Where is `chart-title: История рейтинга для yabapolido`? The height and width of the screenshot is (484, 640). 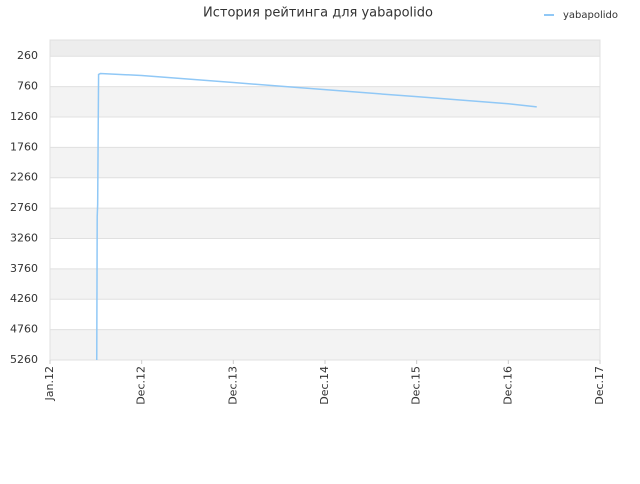 chart-title: История рейтинга для yabapolido is located at coordinates (318, 13).